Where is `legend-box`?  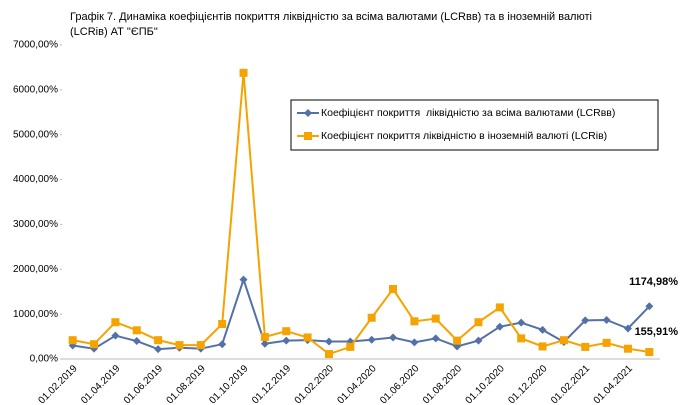 legend-box is located at coordinates (474, 125).